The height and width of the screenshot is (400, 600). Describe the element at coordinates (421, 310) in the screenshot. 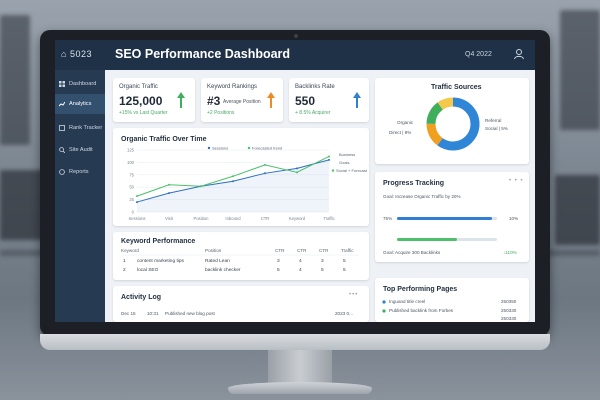

I see `page-title-text: Published backlink from Forbes` at that location.